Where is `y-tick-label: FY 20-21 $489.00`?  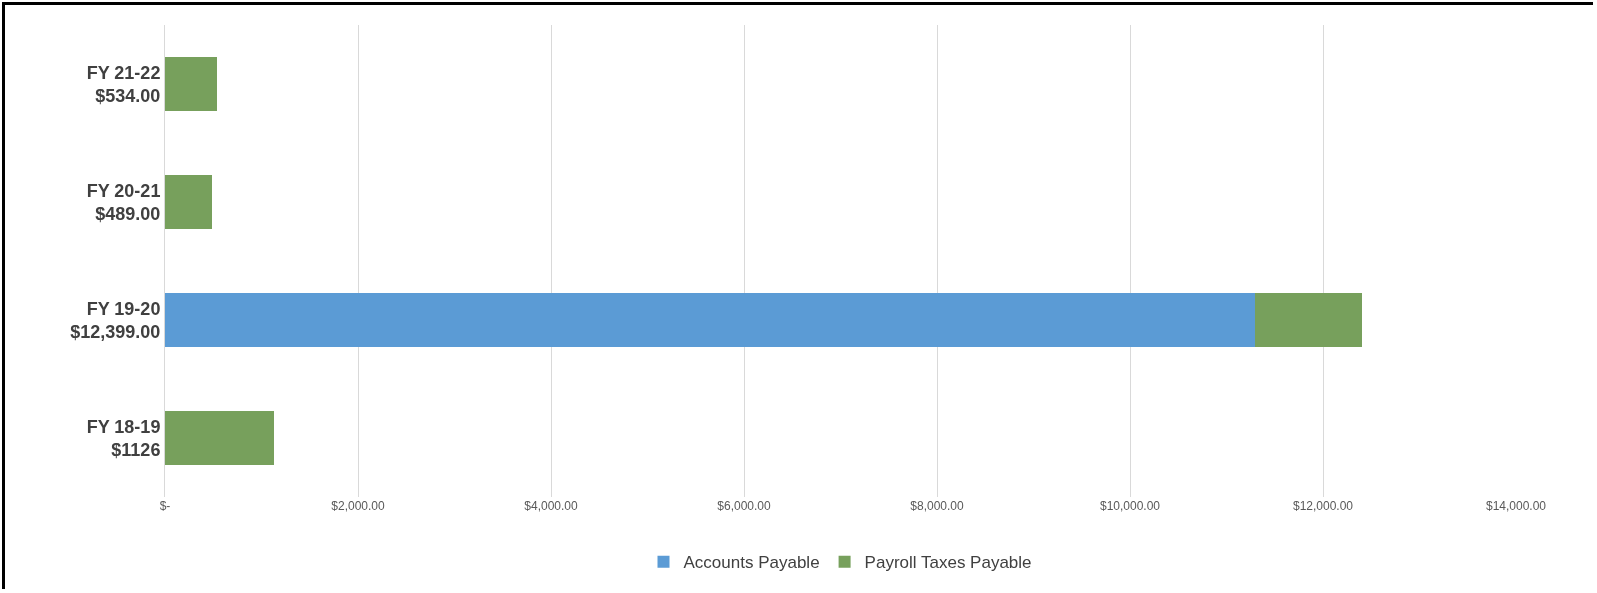 y-tick-label: FY 20-21 $489.00 is located at coordinates (123, 202).